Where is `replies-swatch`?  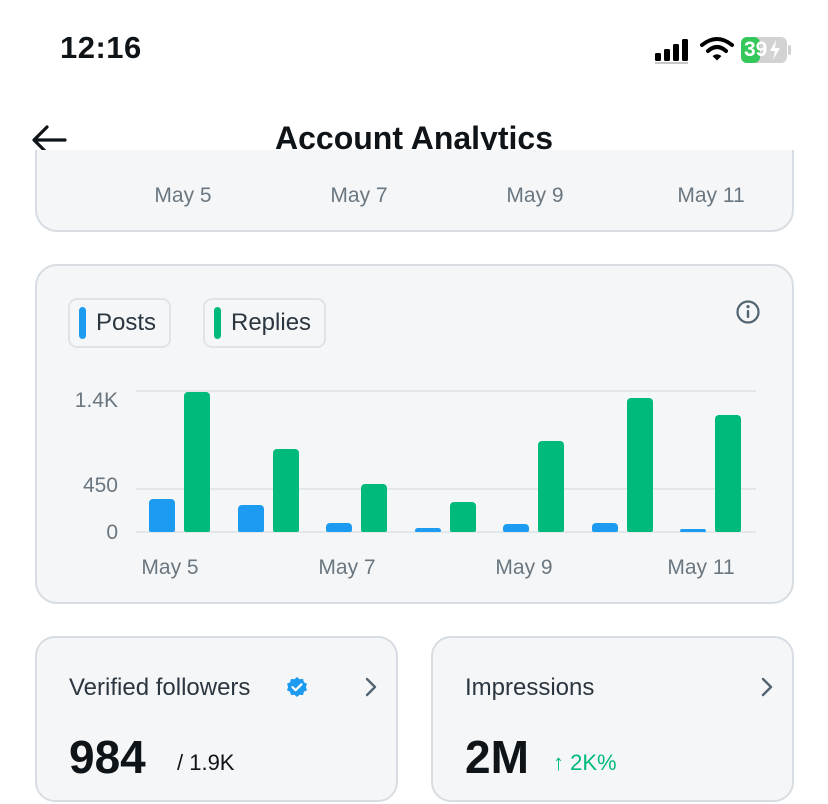 replies-swatch is located at coordinates (217, 323).